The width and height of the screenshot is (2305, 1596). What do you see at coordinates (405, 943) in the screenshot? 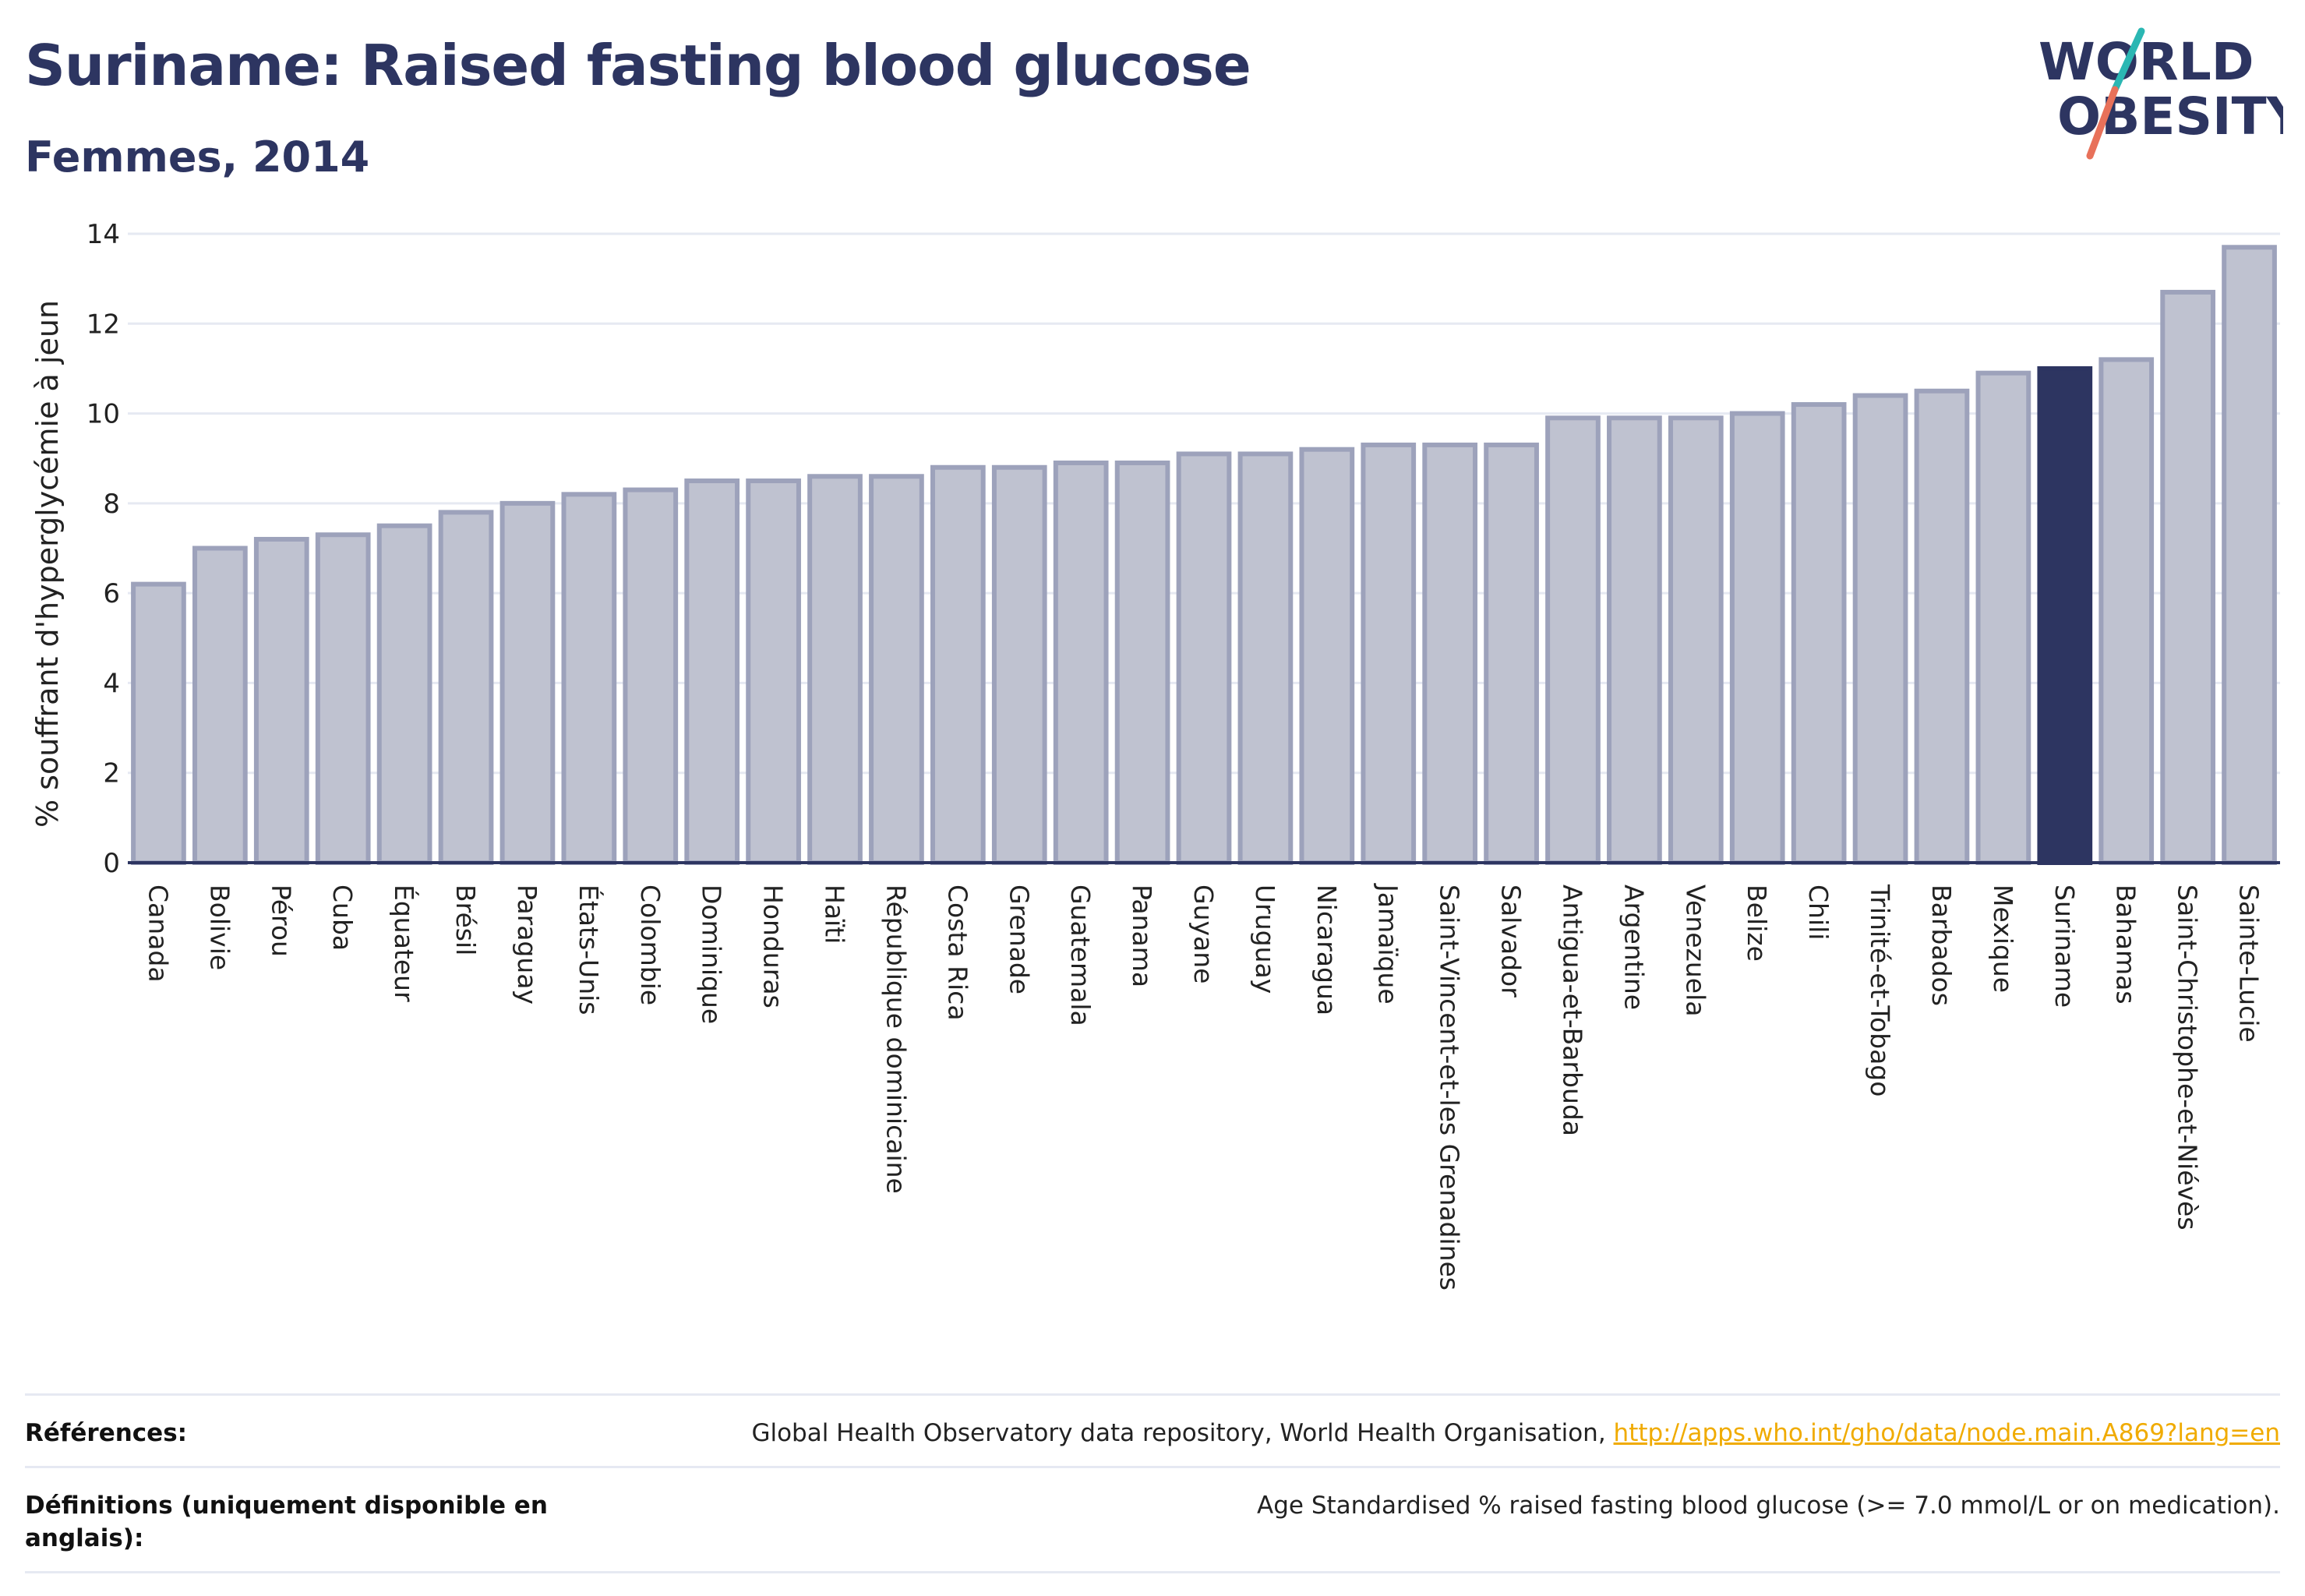
I see `x-tick-label: Équateur` at bounding box center [405, 943].